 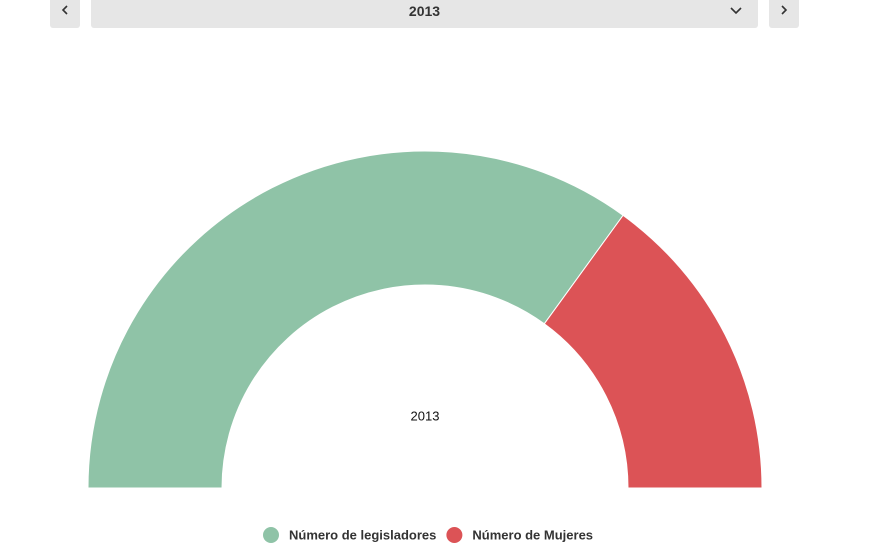 I want to click on center-label: 2013, so click(x=425, y=415).